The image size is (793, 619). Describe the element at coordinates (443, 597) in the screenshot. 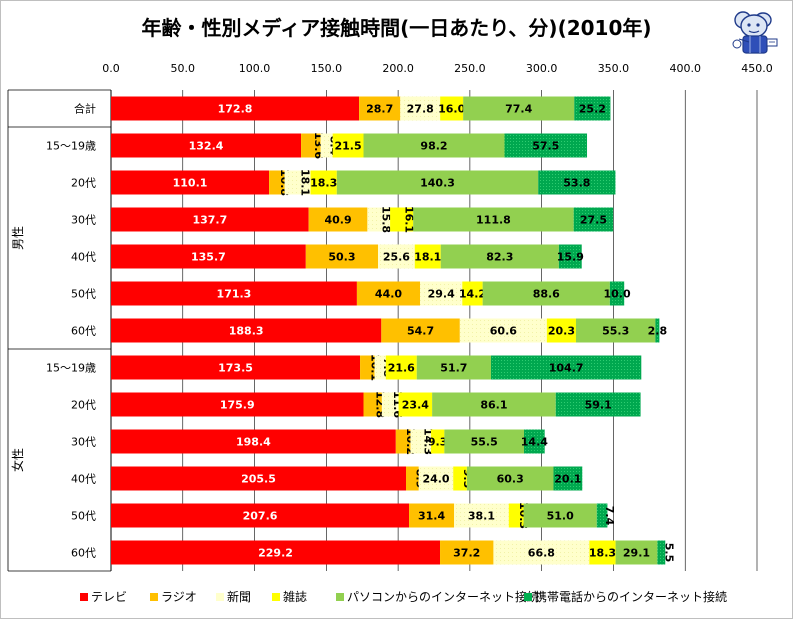

I see `legend-label: パソコンからのインターネット接続` at that location.